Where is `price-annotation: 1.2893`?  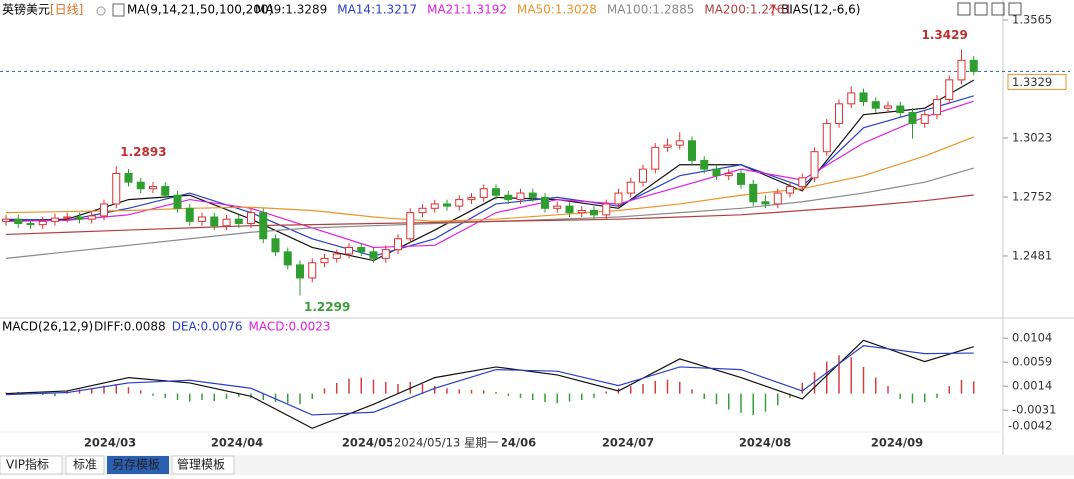
price-annotation: 1.2893 is located at coordinates (143, 152).